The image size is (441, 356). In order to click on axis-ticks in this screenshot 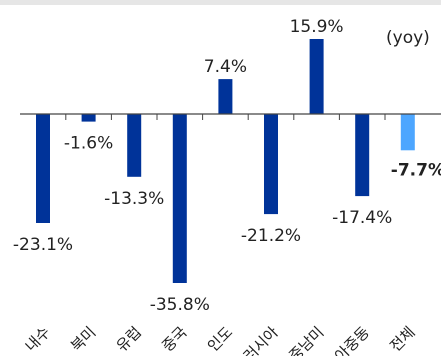, I will do `click(225, 117)`.